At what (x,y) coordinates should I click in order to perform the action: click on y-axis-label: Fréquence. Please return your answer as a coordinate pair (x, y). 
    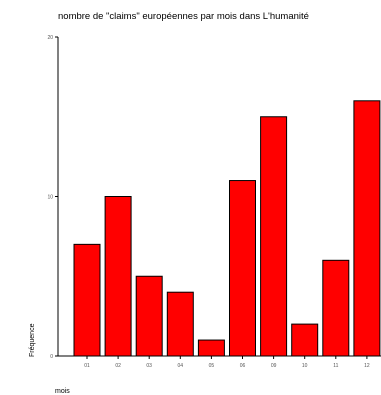
    Looking at the image, I should click on (32, 340).